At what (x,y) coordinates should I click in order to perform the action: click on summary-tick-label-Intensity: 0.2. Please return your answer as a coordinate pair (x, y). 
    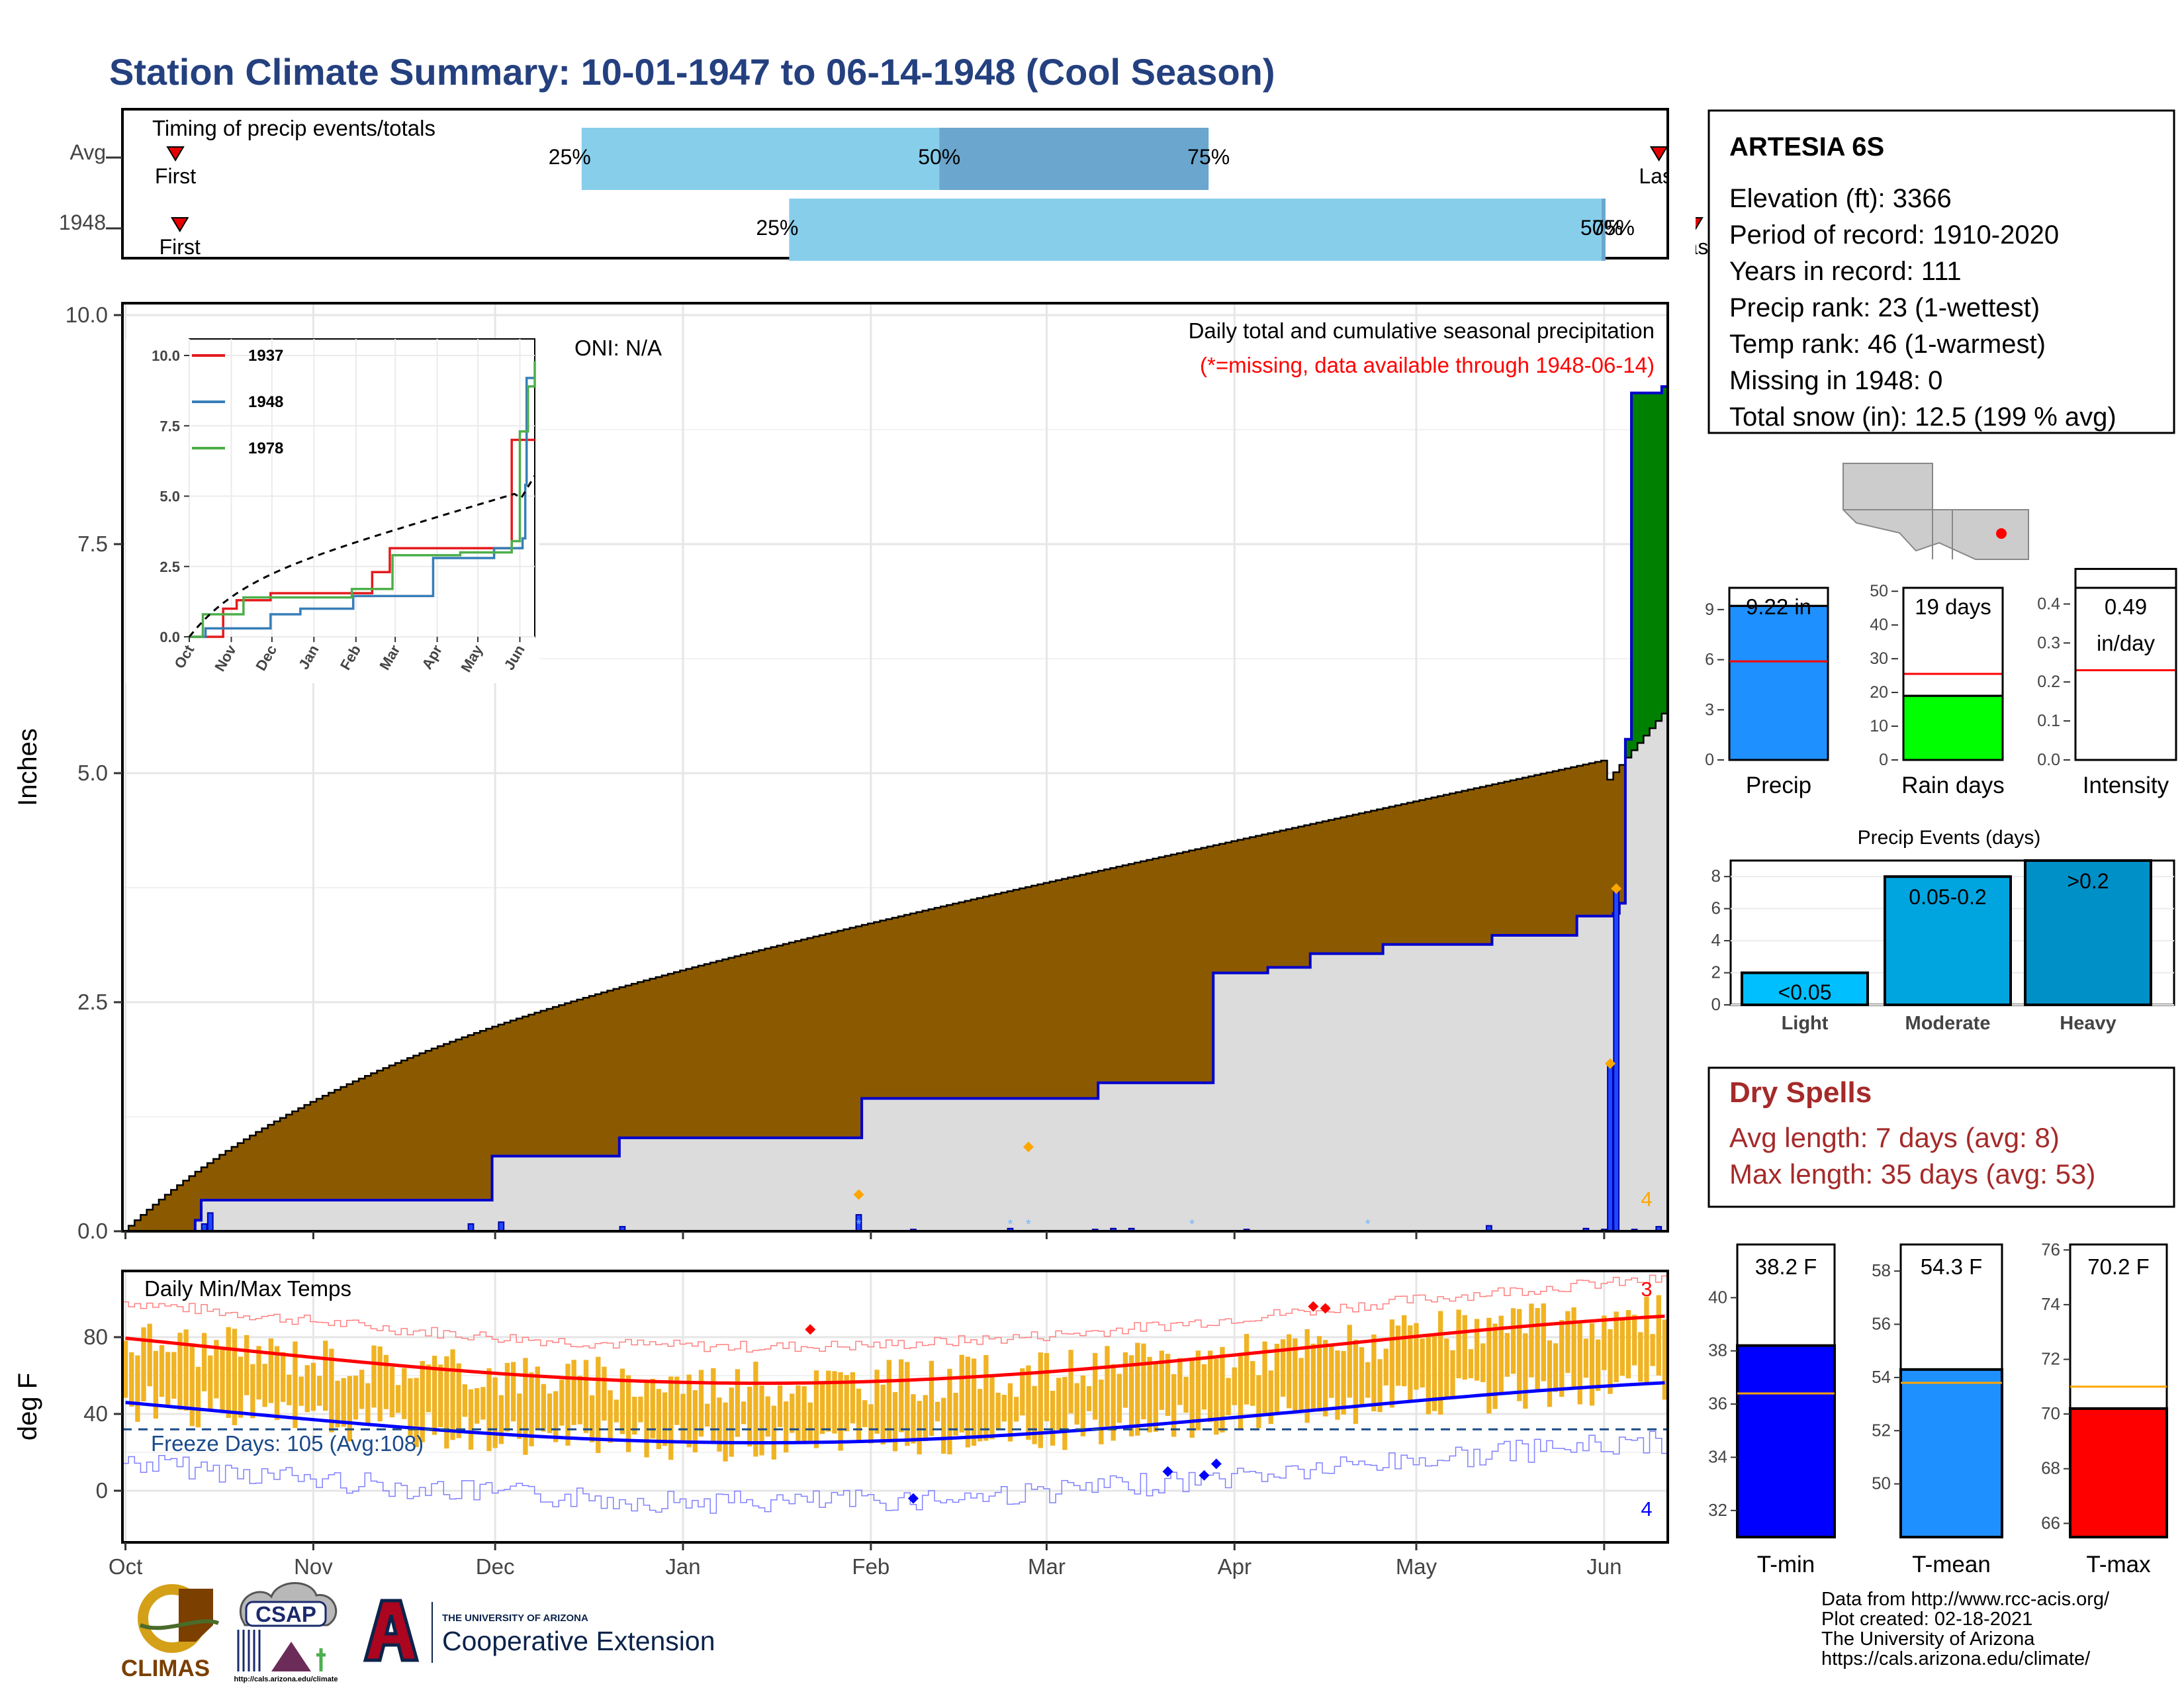
    Looking at the image, I should click on (2048, 682).